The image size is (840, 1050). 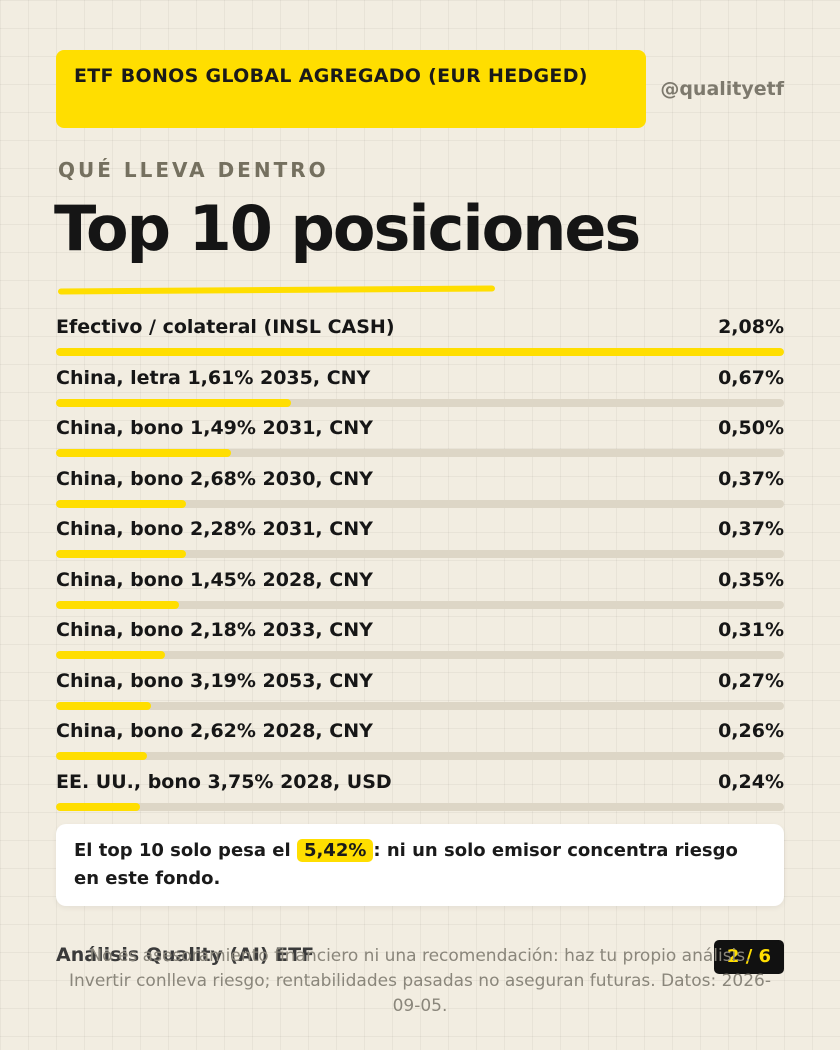 What do you see at coordinates (751, 630) in the screenshot?
I see `holding-weight: 0,31%` at bounding box center [751, 630].